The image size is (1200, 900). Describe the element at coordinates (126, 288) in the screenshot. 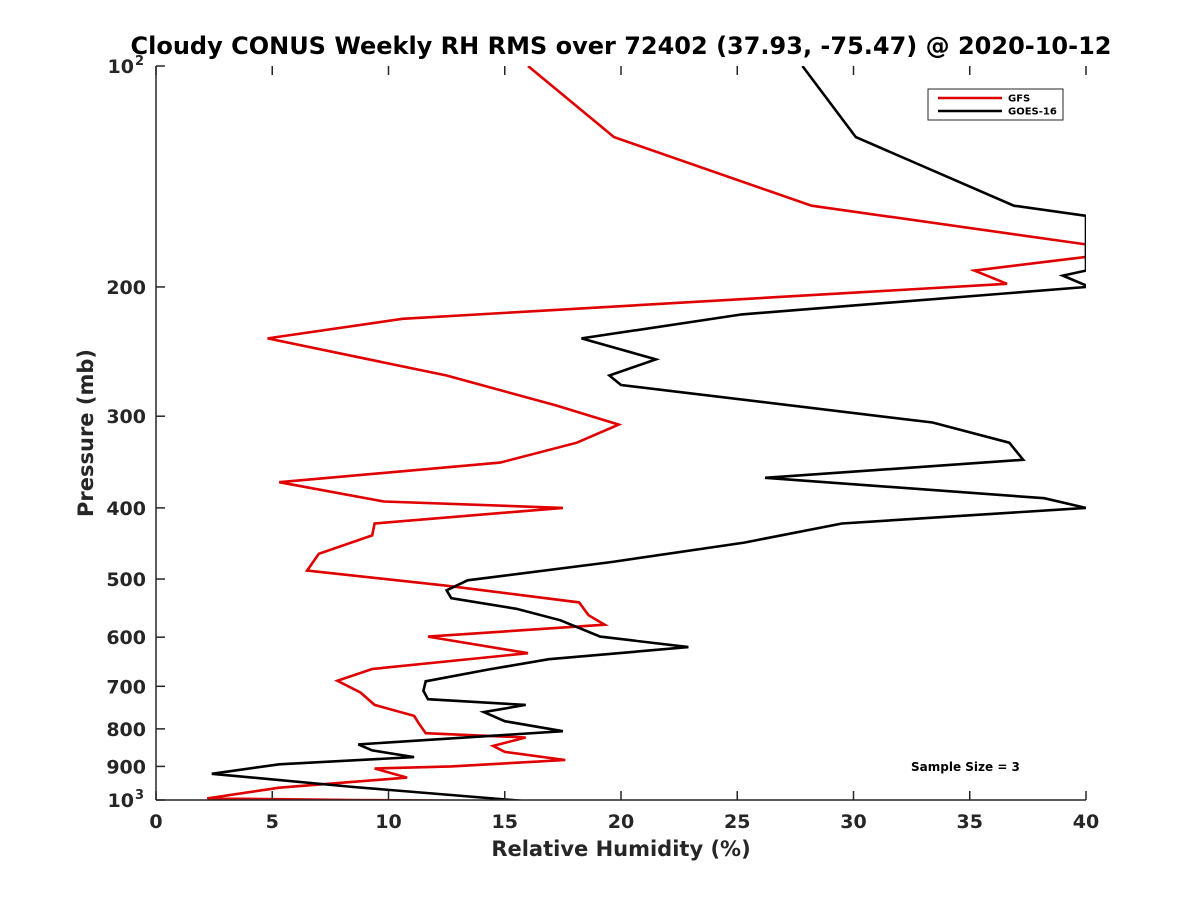

I see `y-tick-label: 200` at that location.